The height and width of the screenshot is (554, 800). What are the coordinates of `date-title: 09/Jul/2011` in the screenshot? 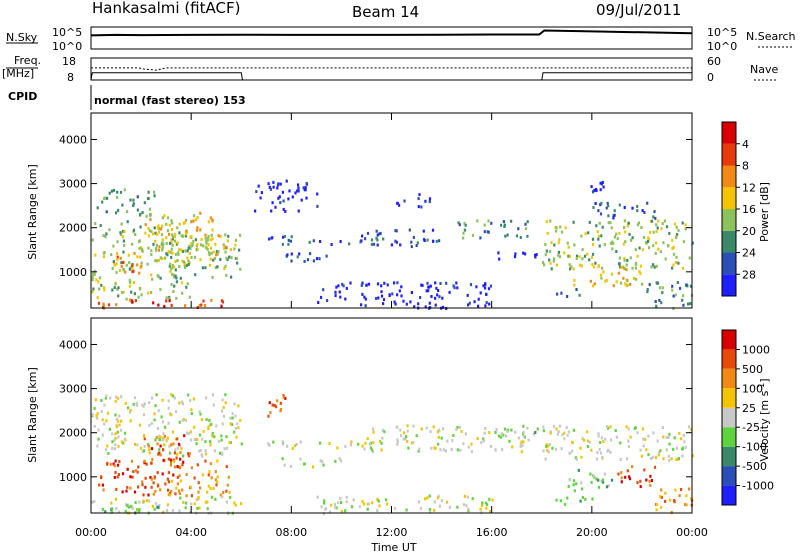 It's located at (638, 10).